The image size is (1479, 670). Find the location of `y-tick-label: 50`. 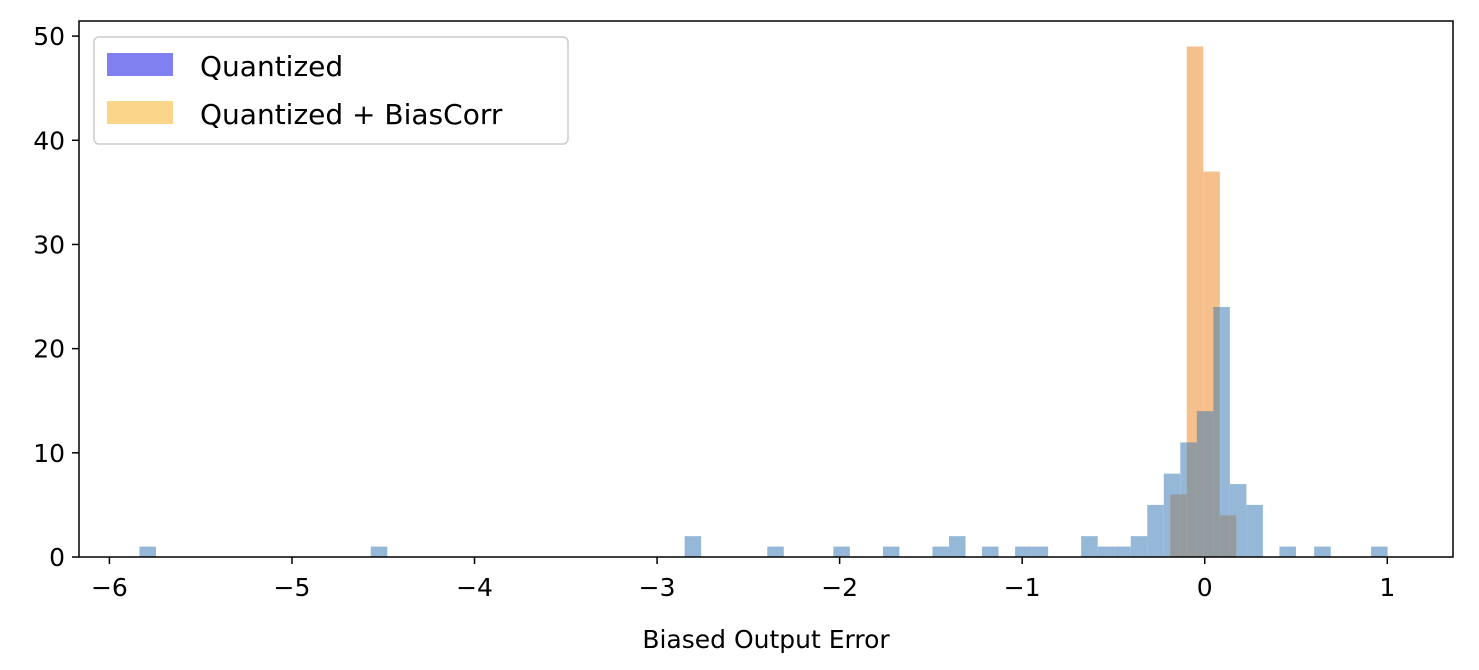

y-tick-label: 50 is located at coordinates (49, 36).